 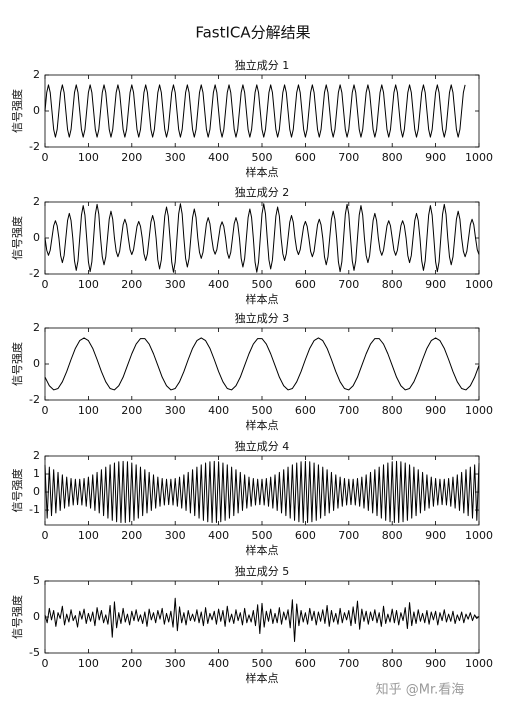 What do you see at coordinates (36, 580) in the screenshot?
I see `y-tick-label: 5` at bounding box center [36, 580].